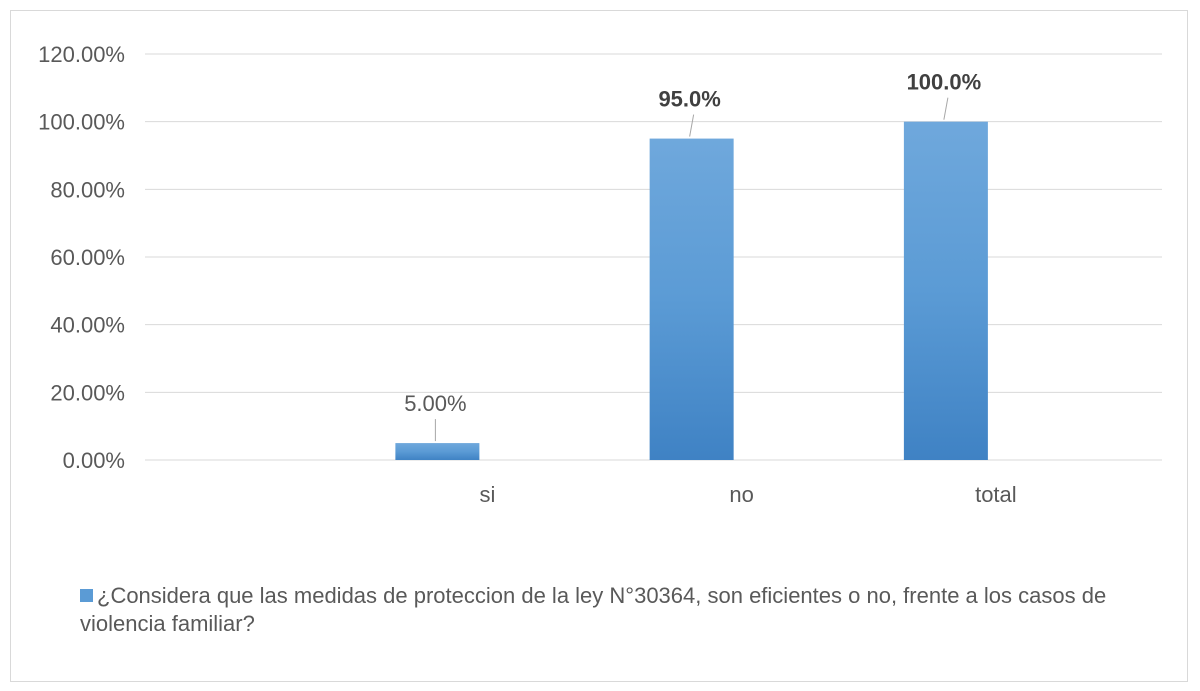  I want to click on data-label-no: 95.0%, so click(689, 99).